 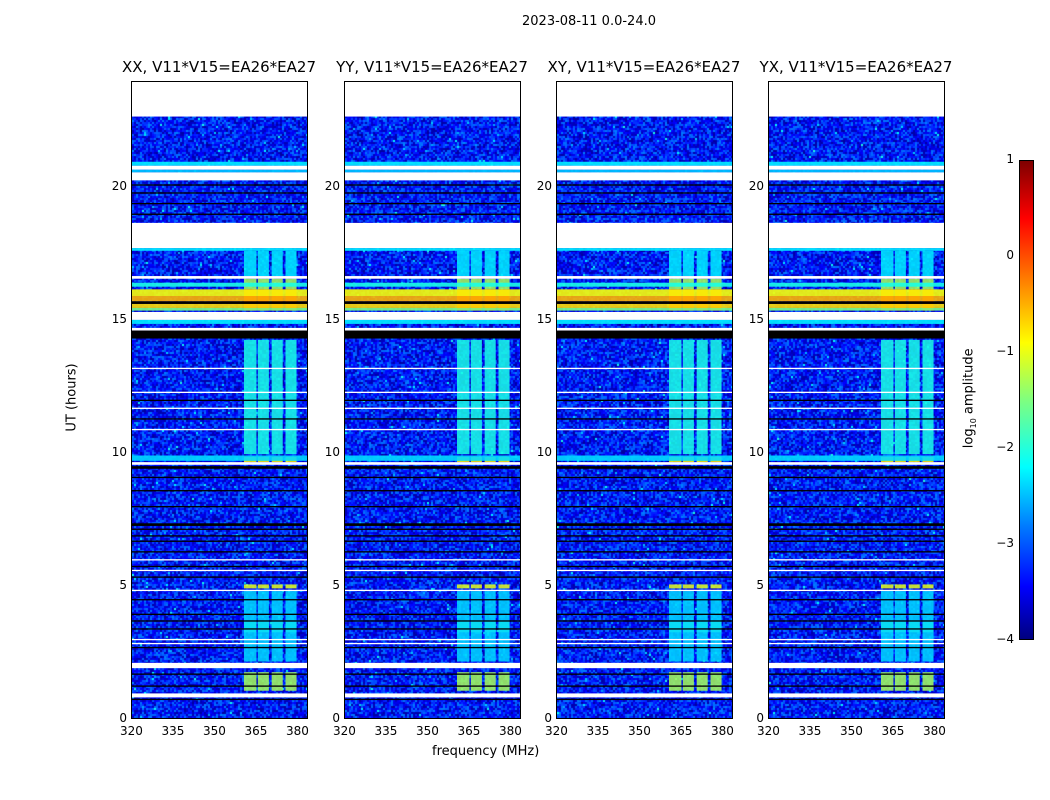 I want to click on y-tick-label: 0, so click(x=760, y=718).